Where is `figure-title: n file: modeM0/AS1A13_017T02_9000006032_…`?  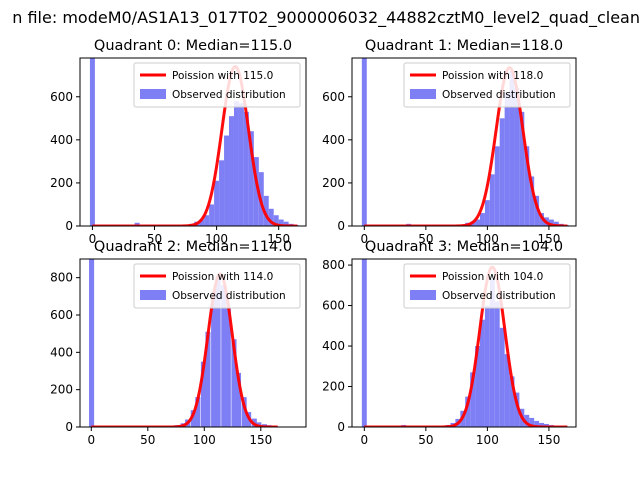 figure-title: n file: modeM0/AS1A13_017T02_9000006032_… is located at coordinates (320, 19).